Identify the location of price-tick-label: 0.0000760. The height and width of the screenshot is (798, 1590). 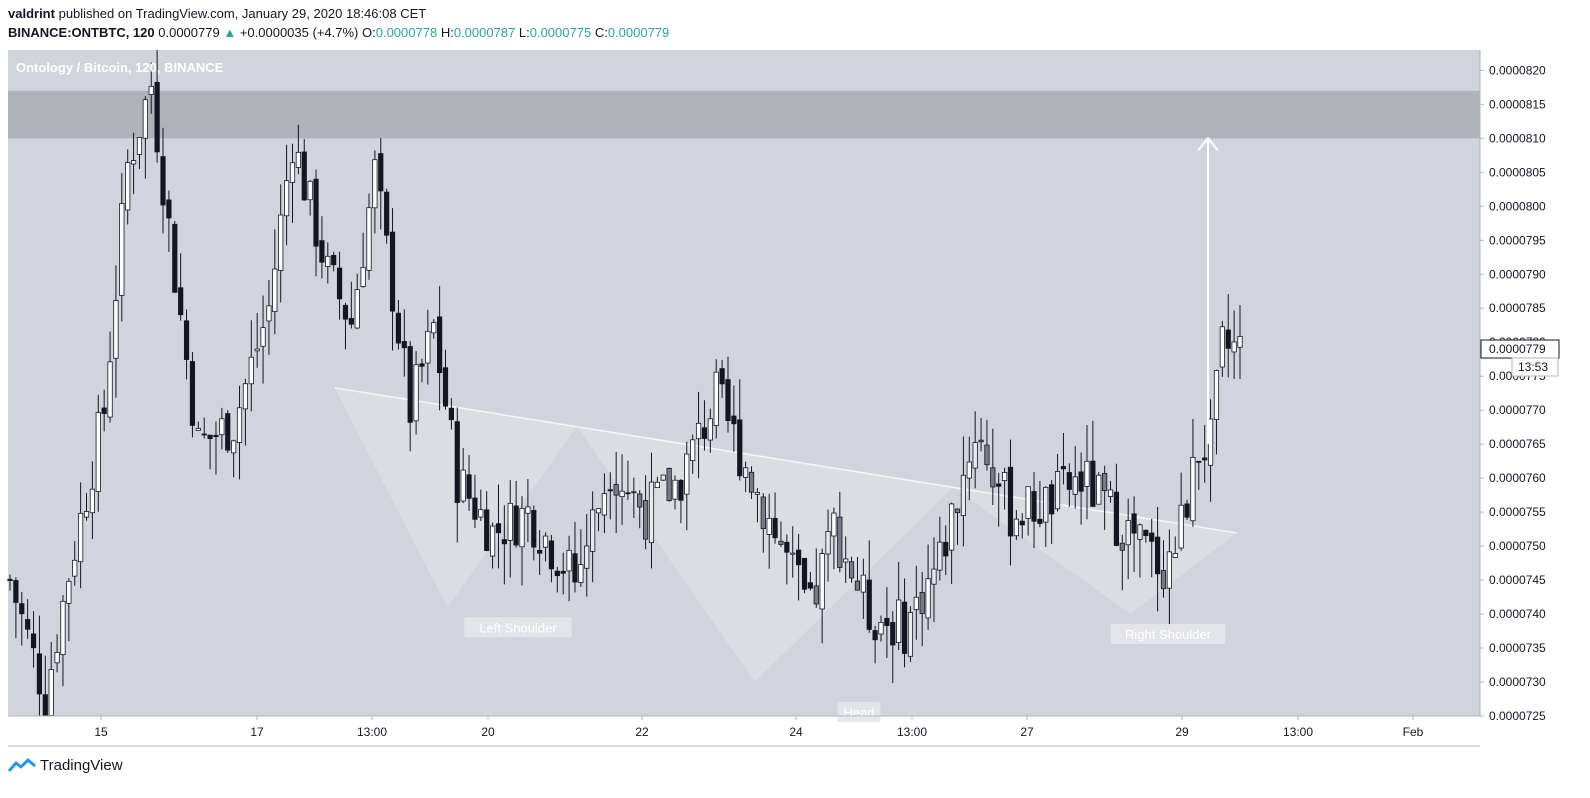
(1517, 478).